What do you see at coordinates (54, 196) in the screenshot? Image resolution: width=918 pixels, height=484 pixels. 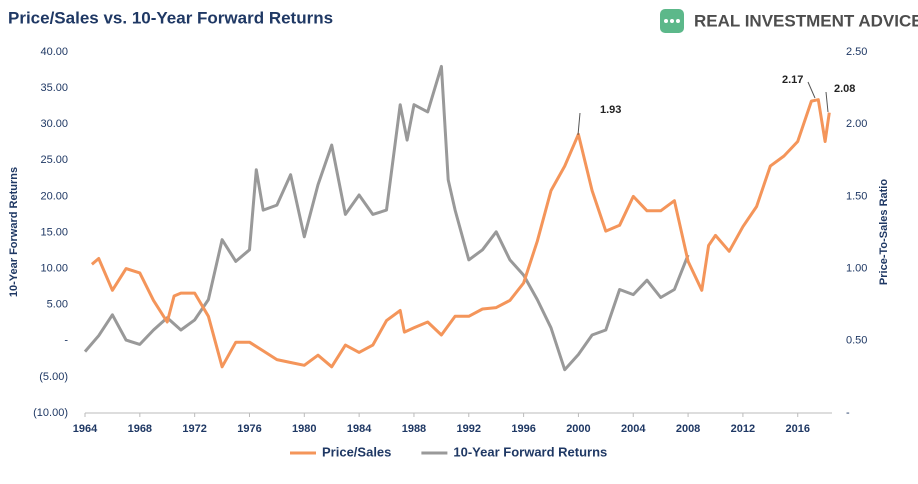 I see `y-tick-label: 20.00` at bounding box center [54, 196].